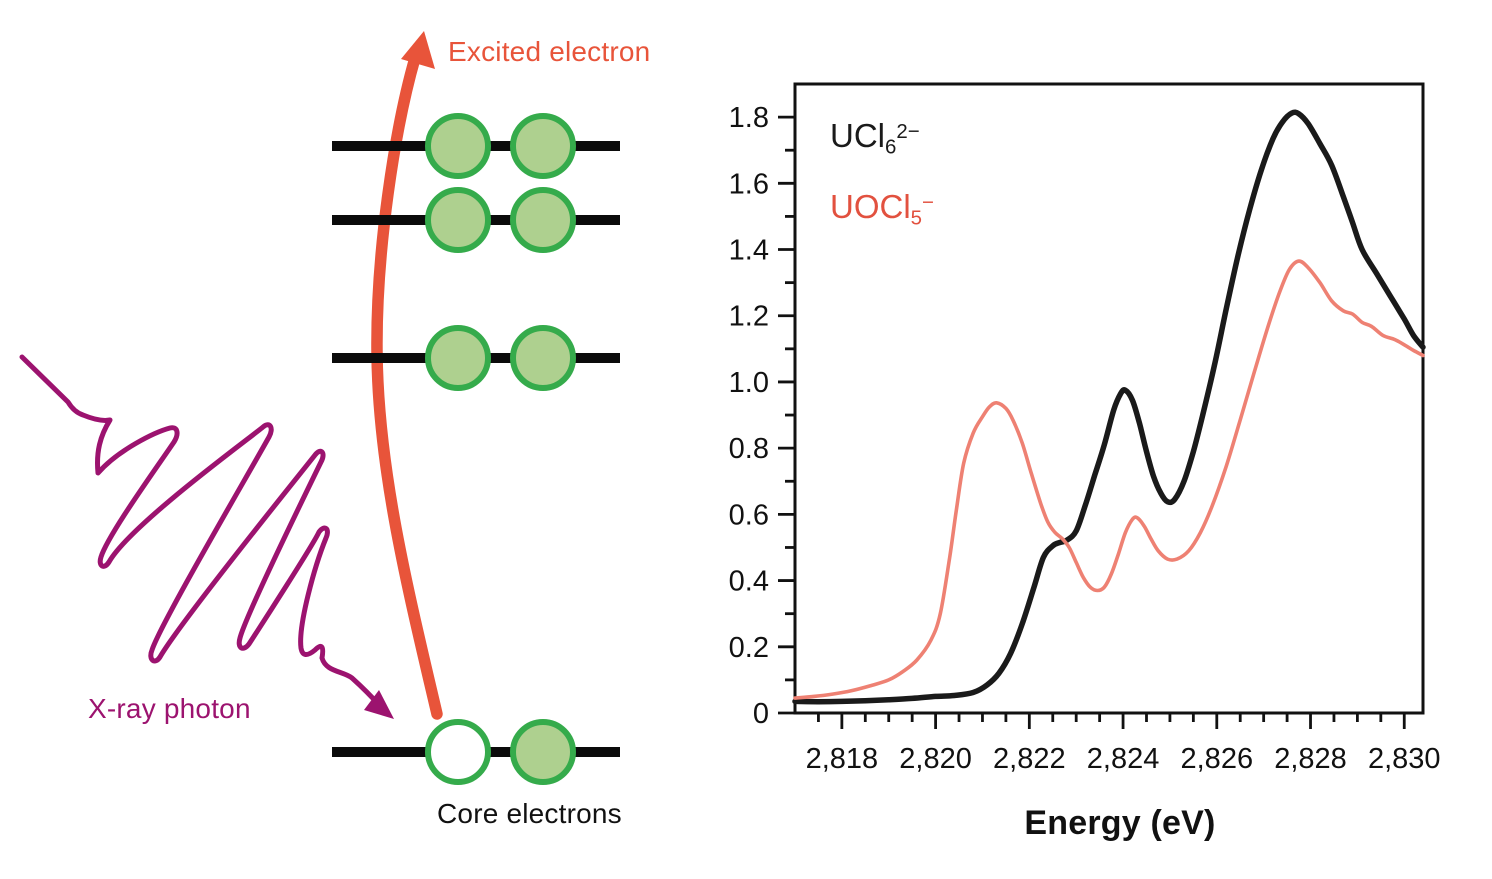 The width and height of the screenshot is (1492, 879). Describe the element at coordinates (749, 317) in the screenshot. I see `y-tick-label: 1.2` at that location.